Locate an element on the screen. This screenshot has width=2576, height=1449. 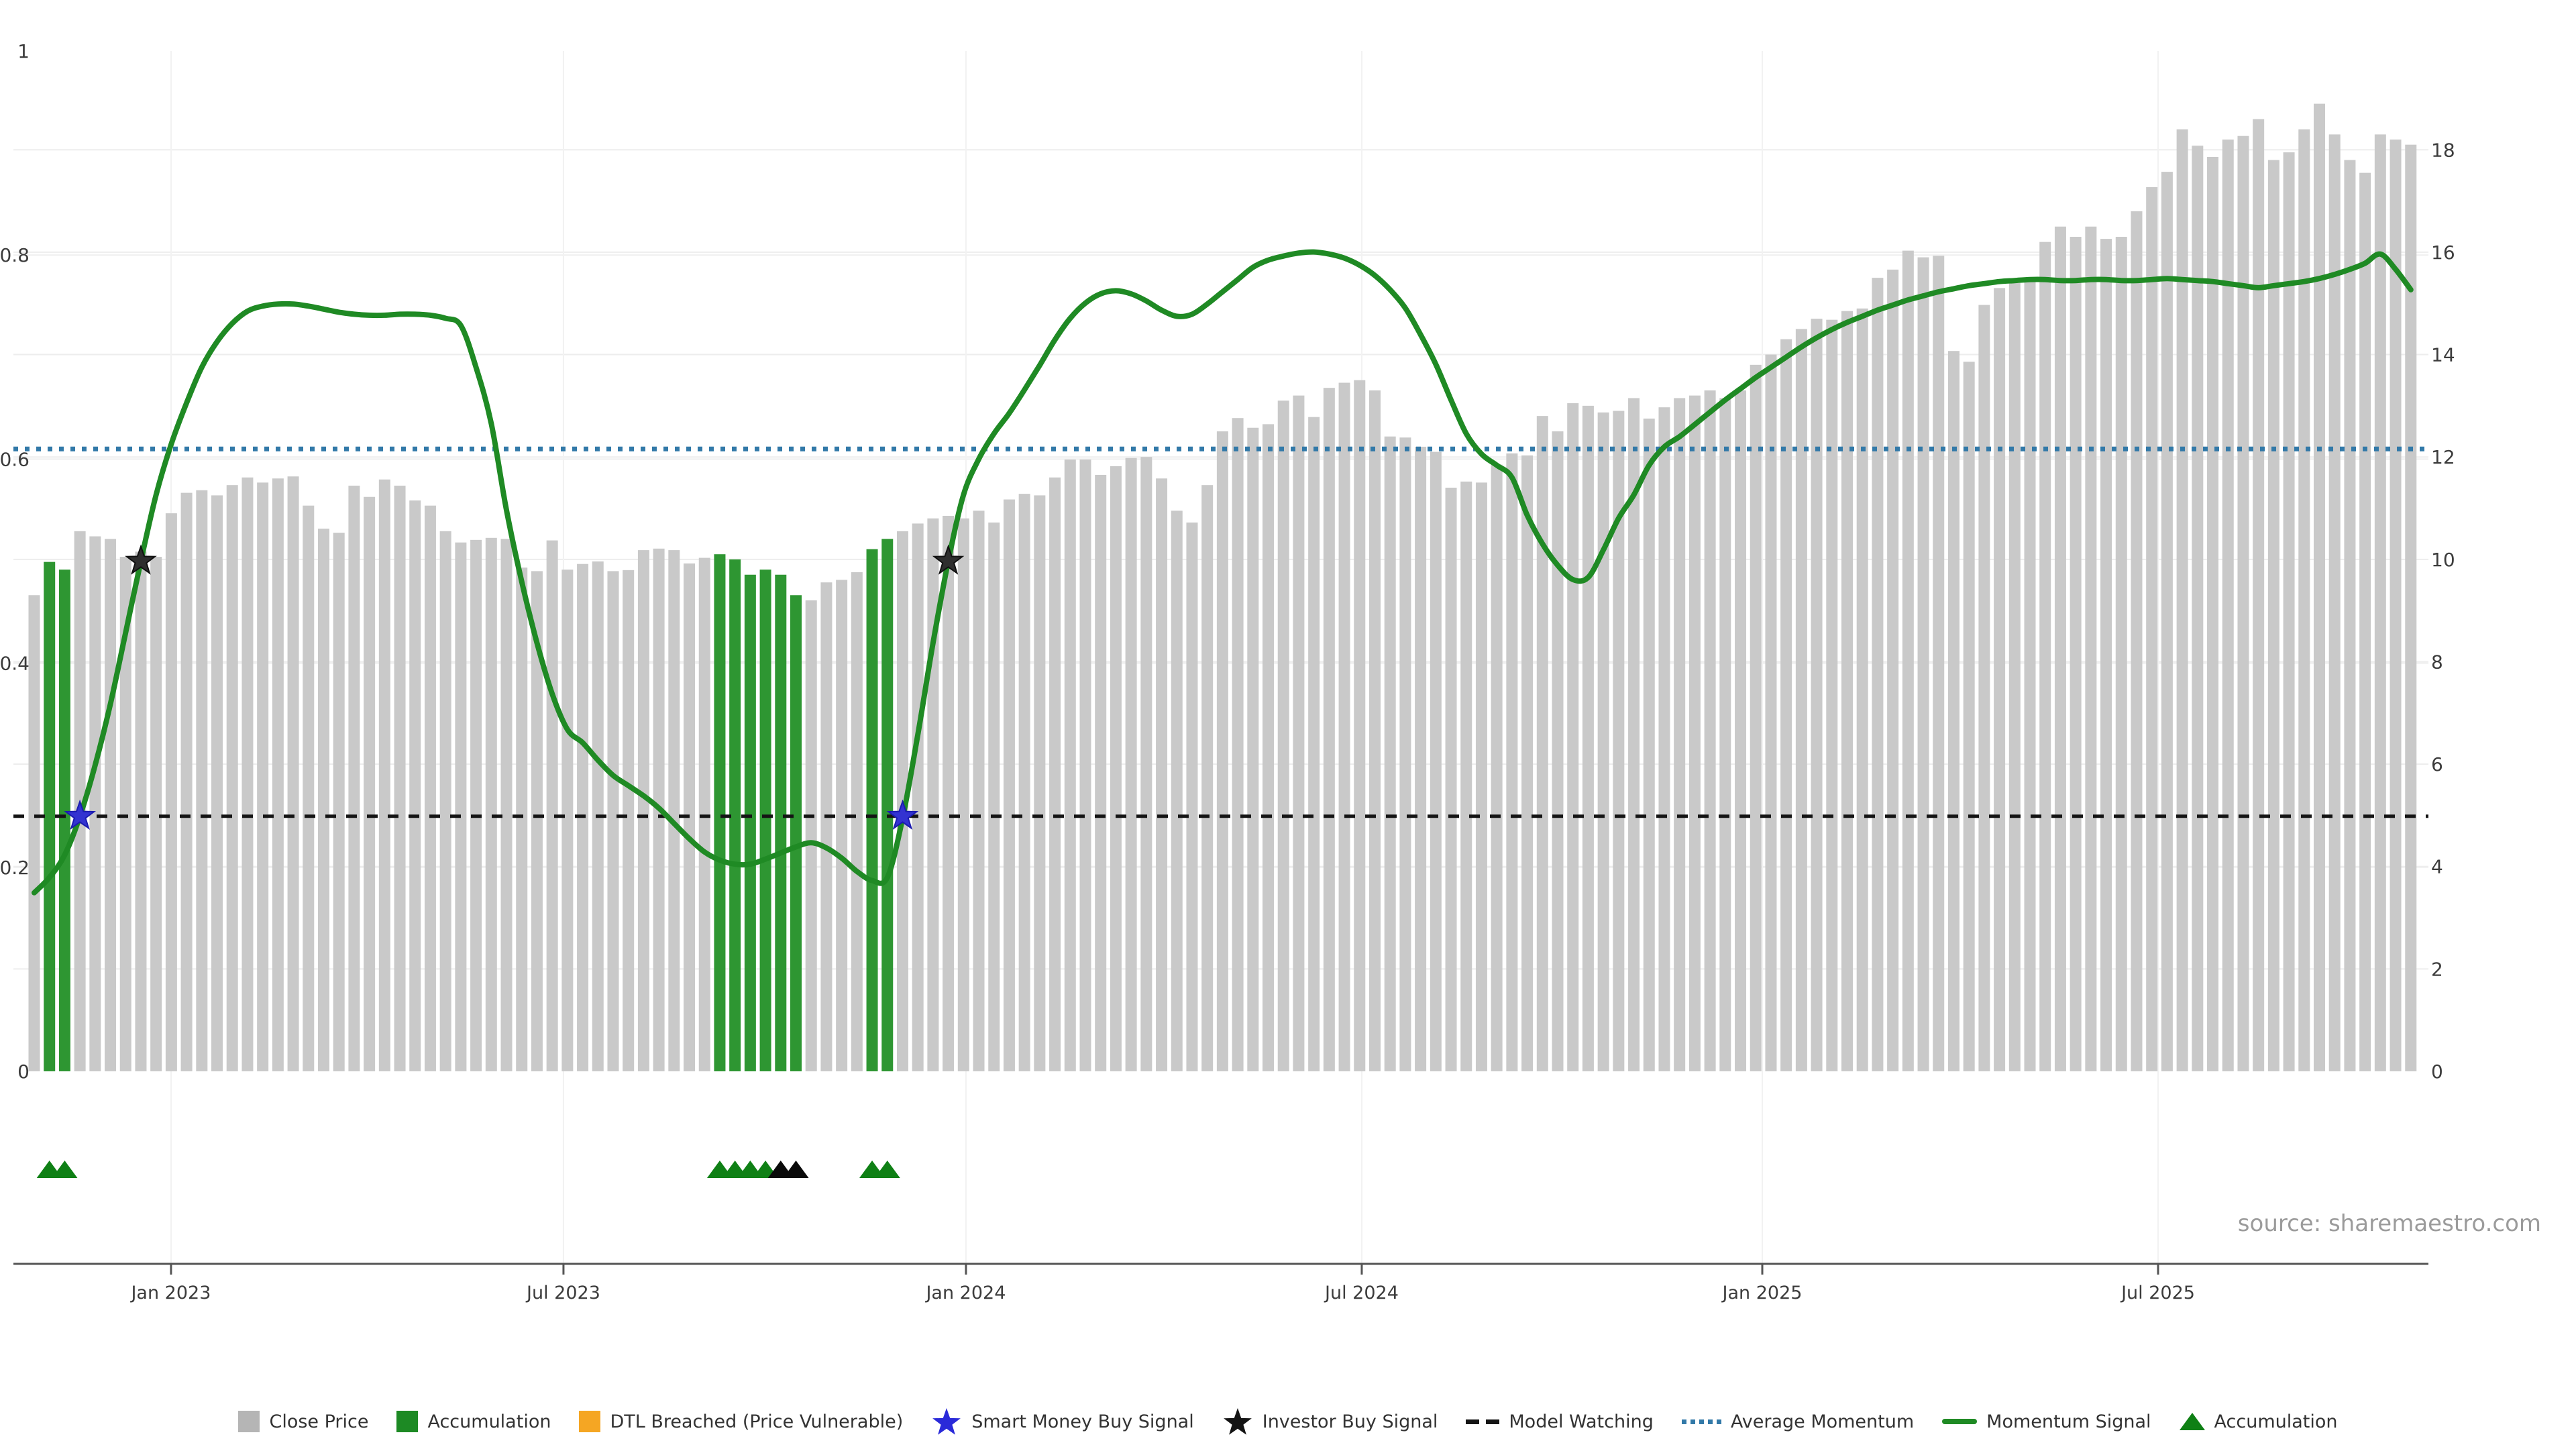
right-tick-label: 10 is located at coordinates (2443, 560).